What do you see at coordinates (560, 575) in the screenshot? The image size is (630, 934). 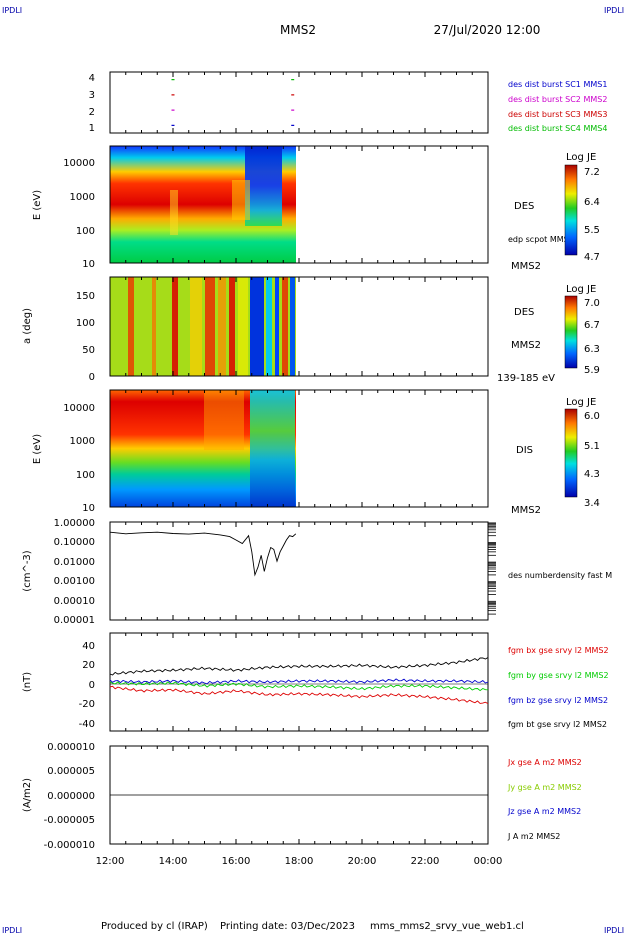 I see `density-series-label: des numberdensity fast M` at bounding box center [560, 575].